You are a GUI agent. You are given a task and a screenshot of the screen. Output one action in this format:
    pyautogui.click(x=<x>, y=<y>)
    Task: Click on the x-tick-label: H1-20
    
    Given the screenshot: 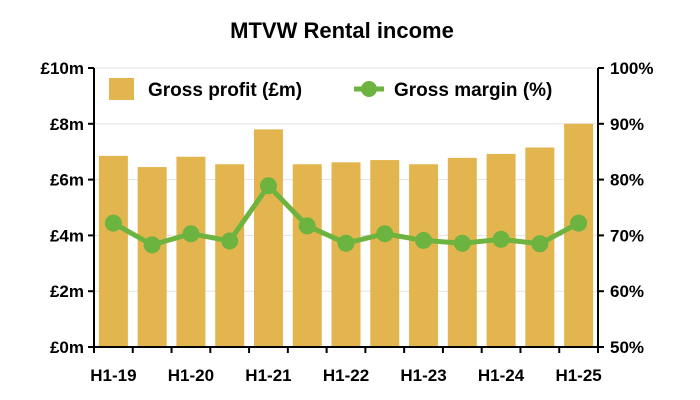 What is the action you would take?
    pyautogui.click(x=191, y=375)
    